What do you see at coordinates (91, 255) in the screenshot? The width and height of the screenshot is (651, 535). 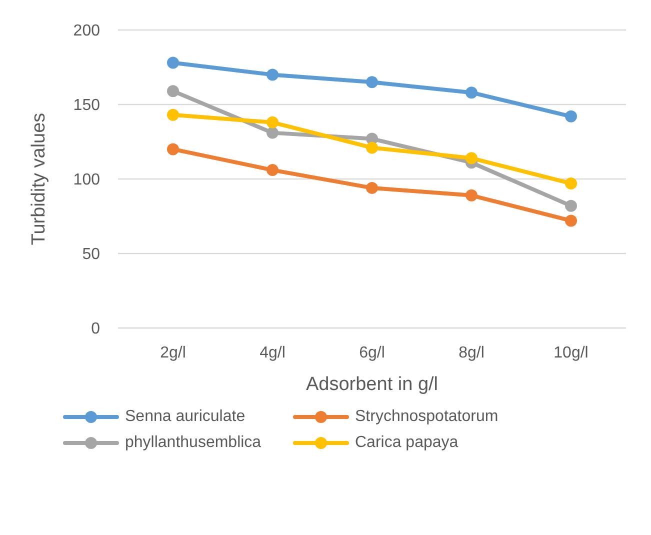 I see `y-tick-label: 50` at bounding box center [91, 255].